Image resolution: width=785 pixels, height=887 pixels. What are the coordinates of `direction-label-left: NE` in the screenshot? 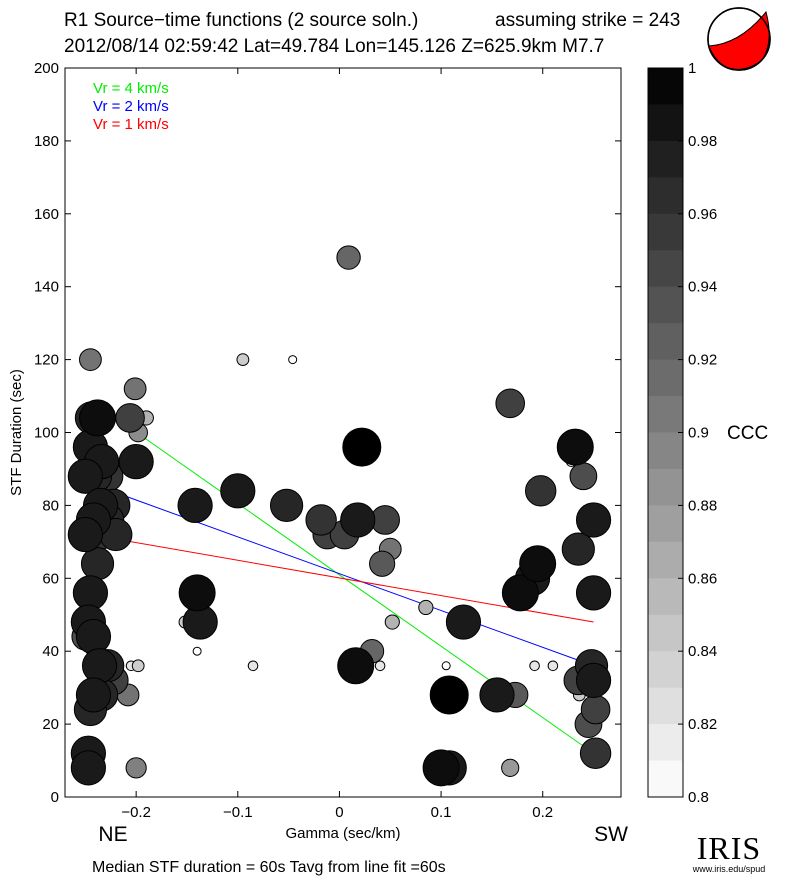 It's located at (112, 834).